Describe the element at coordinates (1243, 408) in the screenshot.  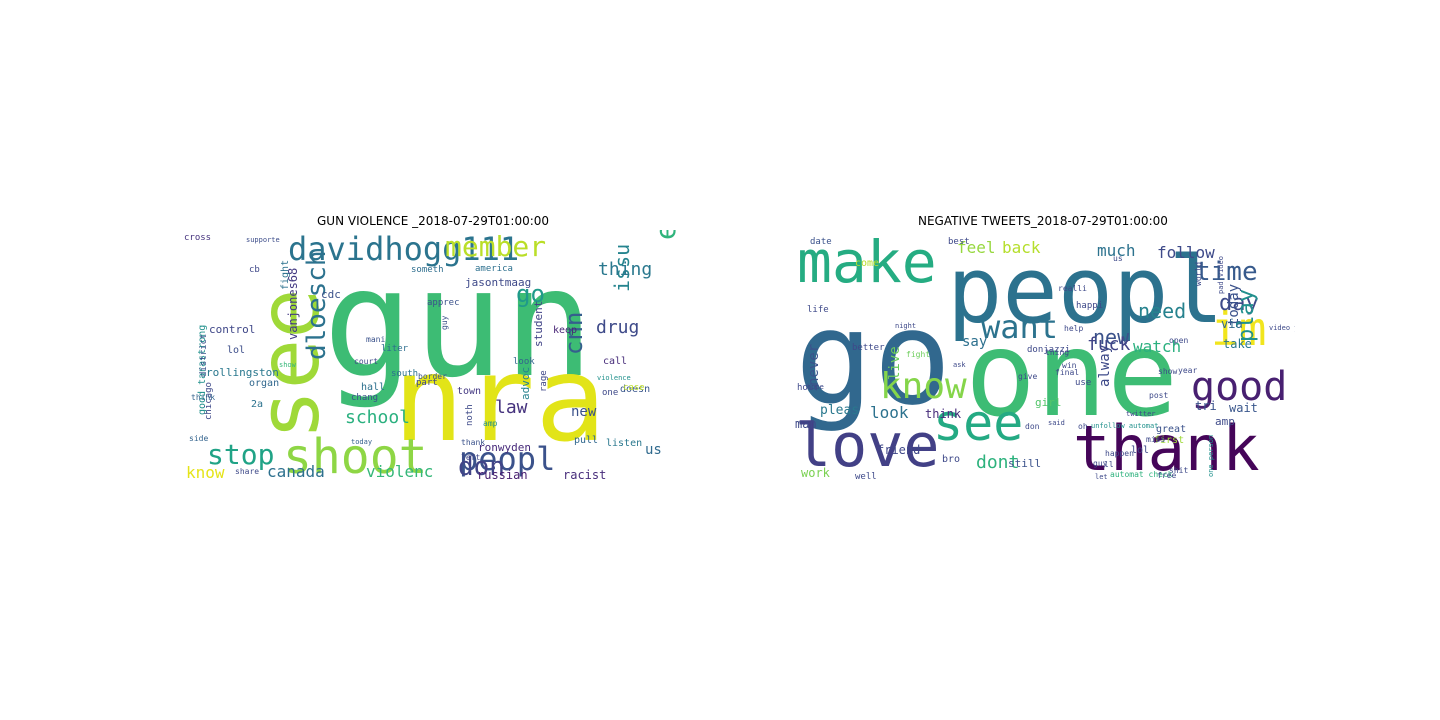
I see `word-wait: wait` at that location.